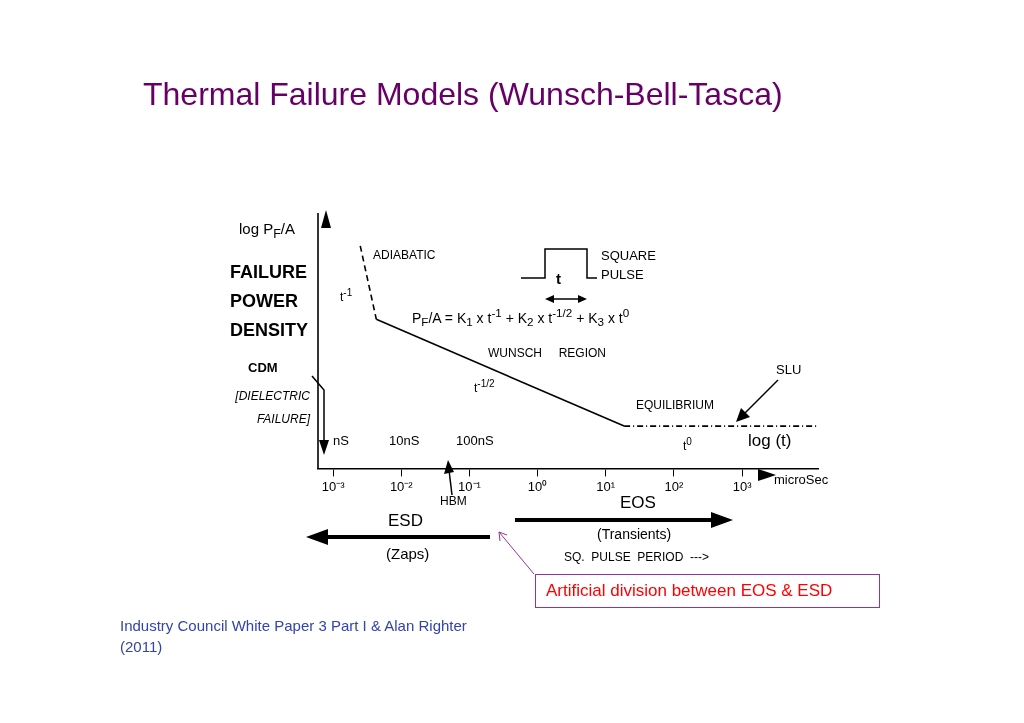 This screenshot has height=723, width=1024. Describe the element at coordinates (294, 636) in the screenshot. I see `text: Industry Council White Paper 3 Part I & Alan Righter (2011)` at that location.